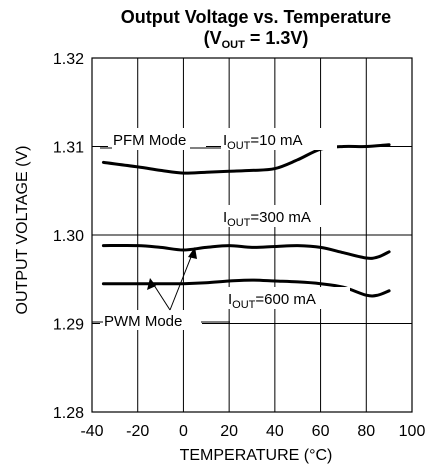 The image size is (436, 468). What do you see at coordinates (22, 230) in the screenshot?
I see `y-axis-label: OUTPUT VOLTAGE (V)` at bounding box center [22, 230].